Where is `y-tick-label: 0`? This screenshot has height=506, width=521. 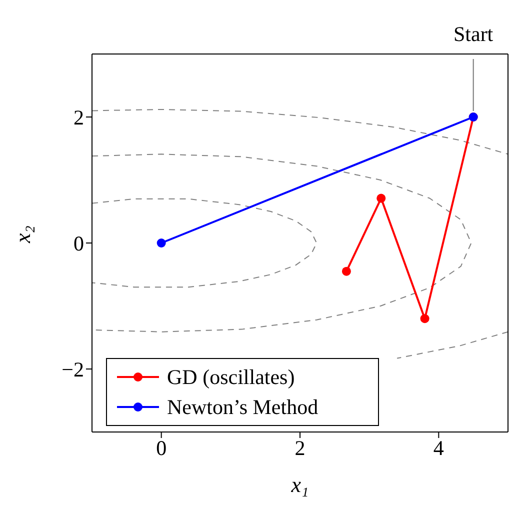 y-tick-label: 0 is located at coordinates (79, 243).